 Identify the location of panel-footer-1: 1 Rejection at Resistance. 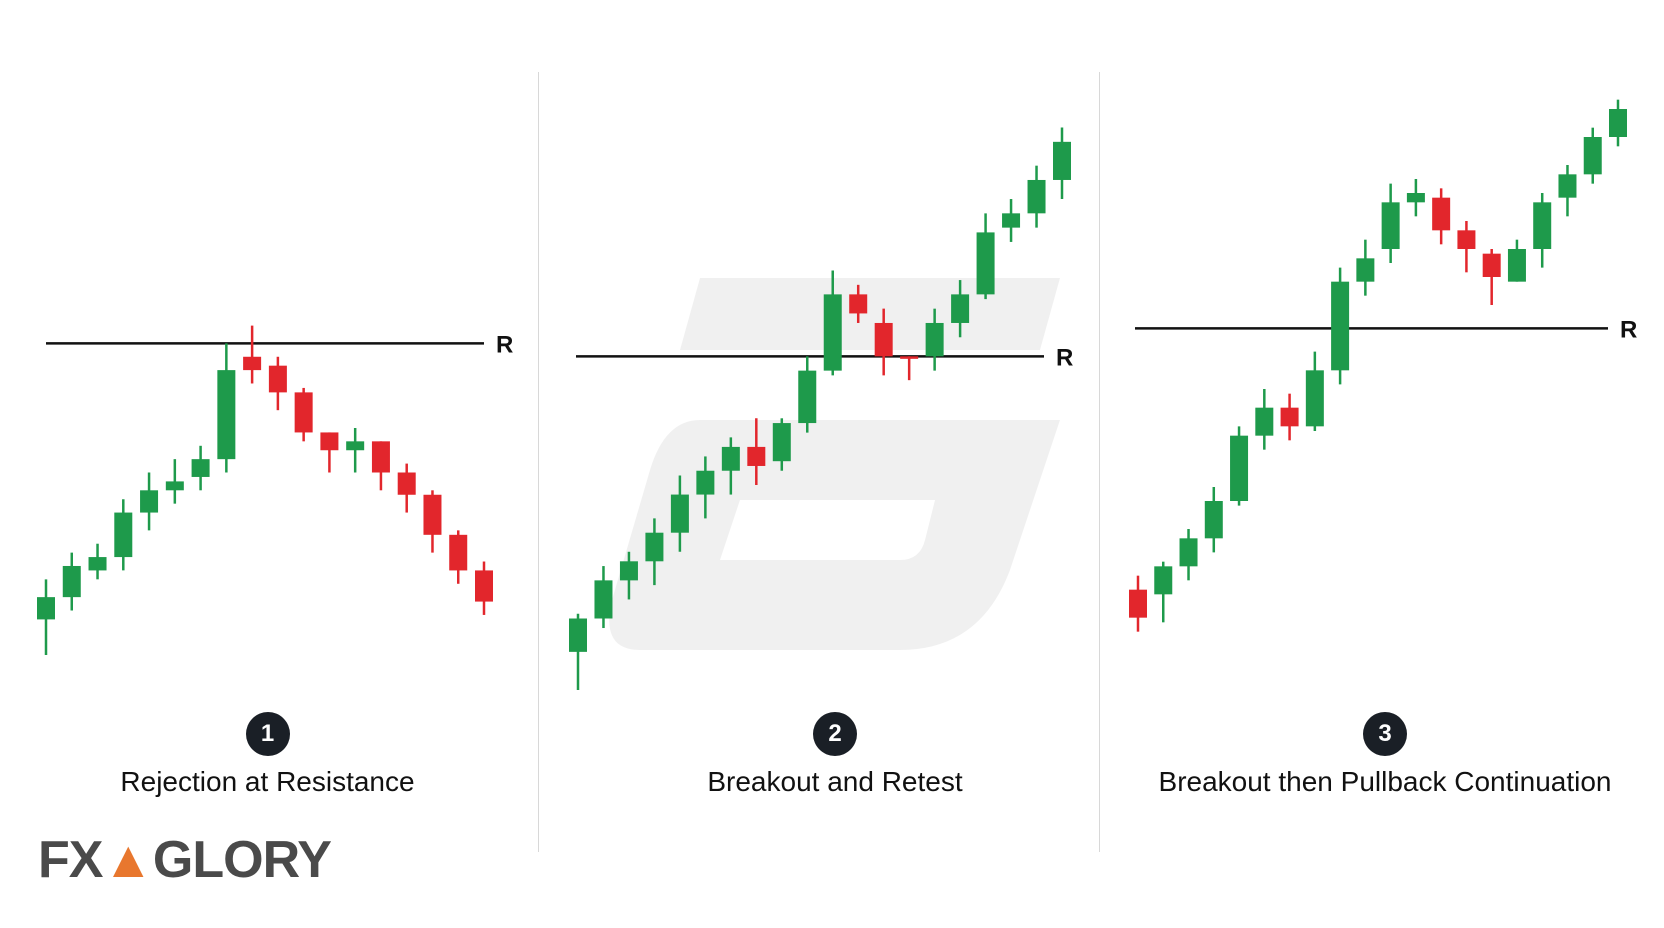
(267, 762).